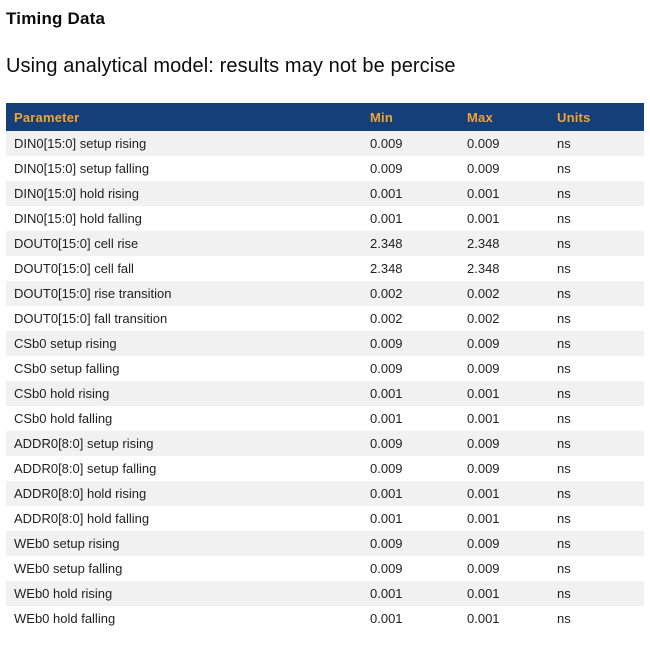  Describe the element at coordinates (56, 18) in the screenshot. I see `page-title: Timing Data` at that location.